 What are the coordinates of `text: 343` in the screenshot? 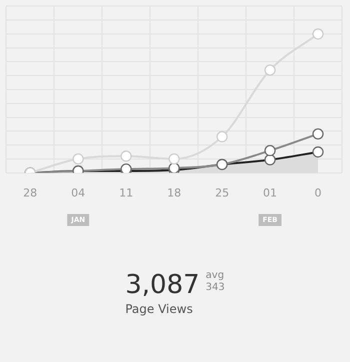 It's located at (215, 288).